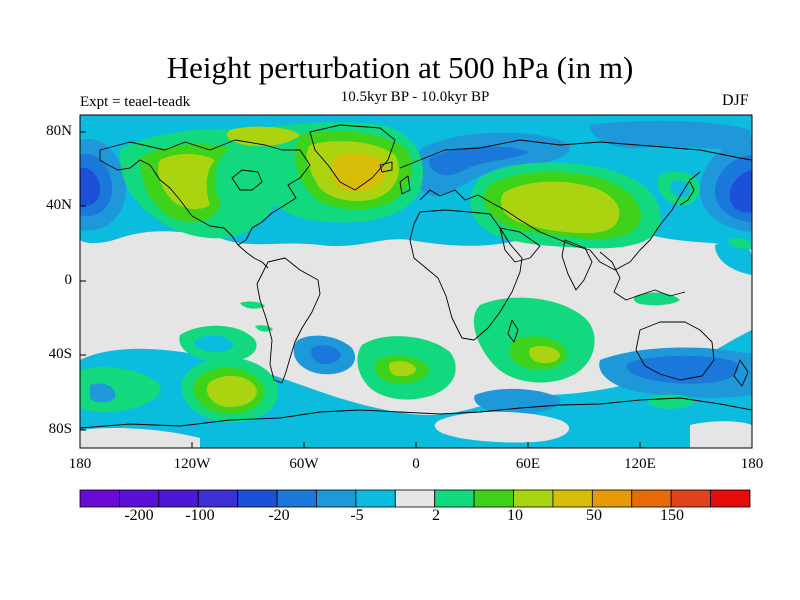 This screenshot has width=800, height=600. What do you see at coordinates (139, 515) in the screenshot?
I see `colorbar-label: -200` at bounding box center [139, 515].